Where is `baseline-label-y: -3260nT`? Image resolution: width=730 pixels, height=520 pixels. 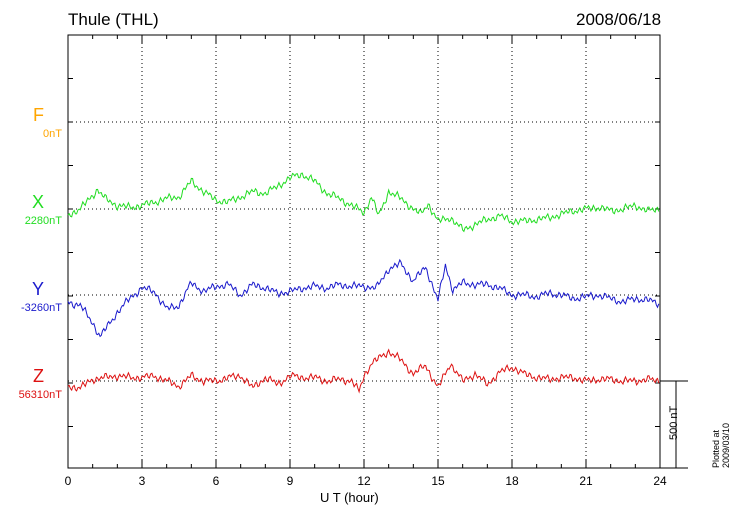 baseline-label-y: -3260nT is located at coordinates (41, 308).